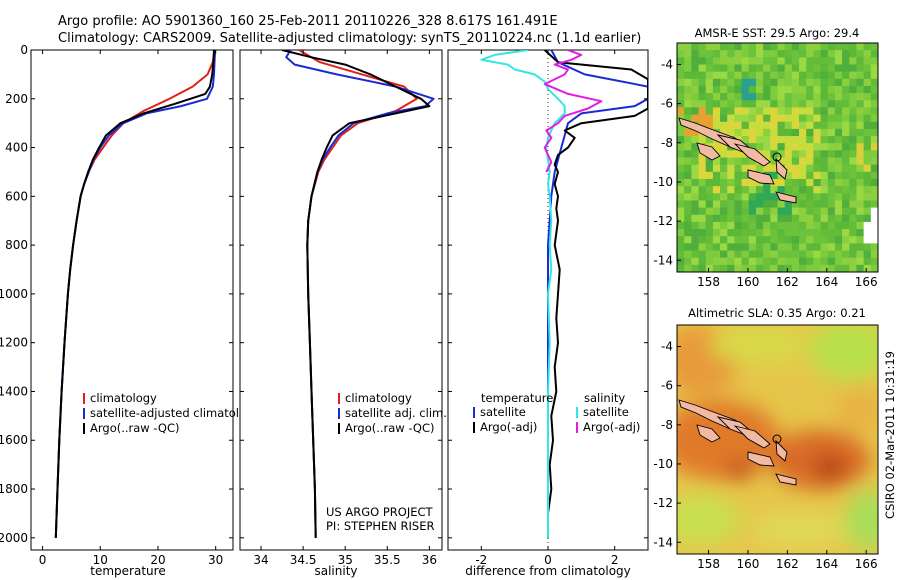 This screenshot has height=580, width=900. I want to click on salinity-legend-label-0: climatology, so click(378, 398).